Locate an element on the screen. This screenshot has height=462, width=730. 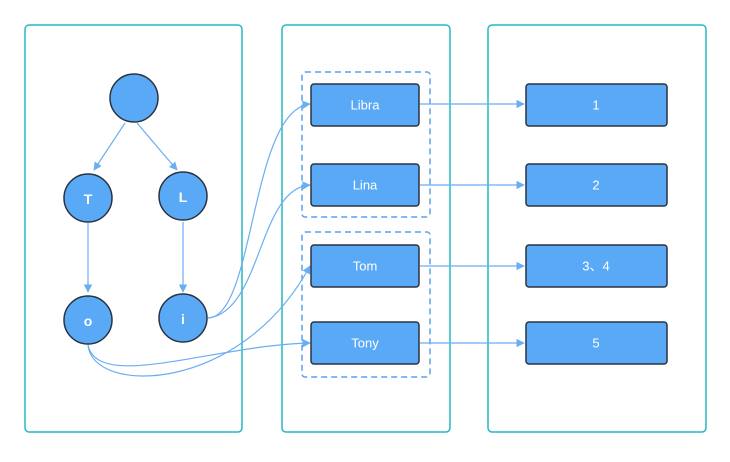
key-box-tom is located at coordinates (365, 266).